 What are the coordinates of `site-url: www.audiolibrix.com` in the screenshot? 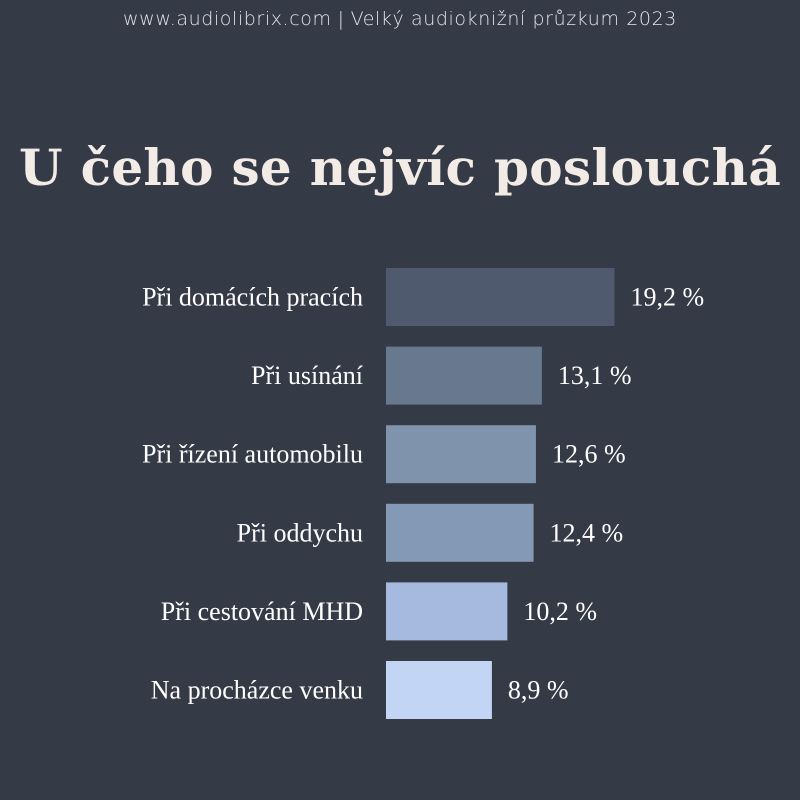 It's located at (227, 19).